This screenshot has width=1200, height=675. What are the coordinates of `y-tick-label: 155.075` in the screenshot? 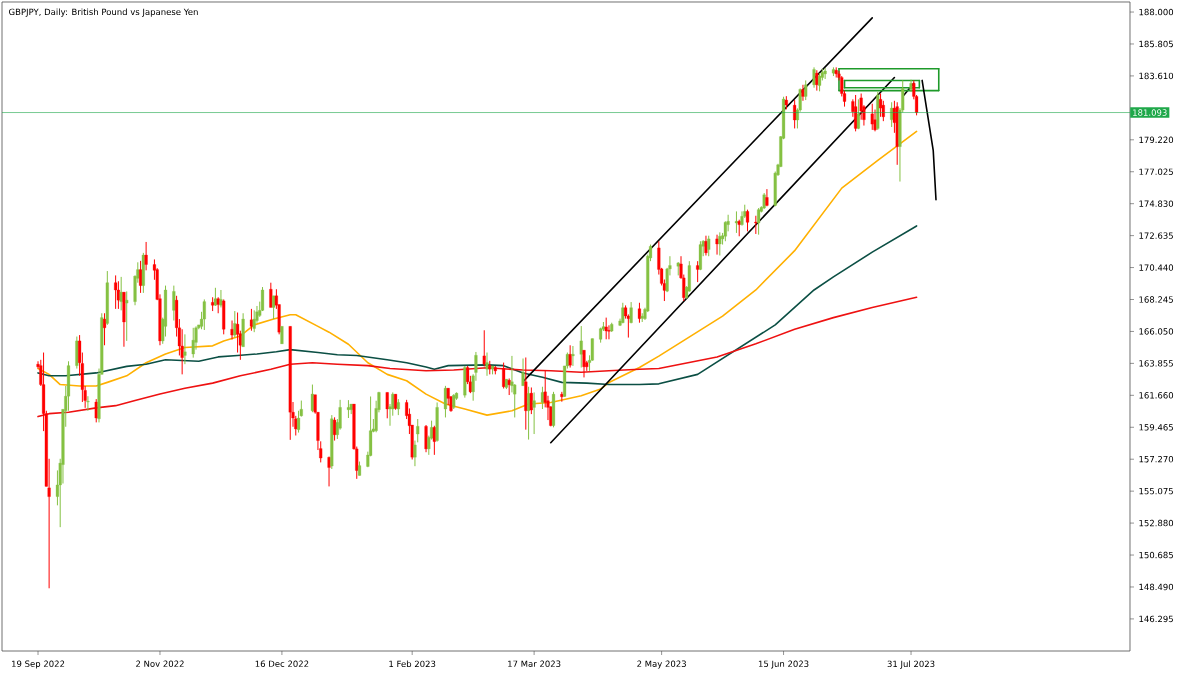 It's located at (1156, 491).